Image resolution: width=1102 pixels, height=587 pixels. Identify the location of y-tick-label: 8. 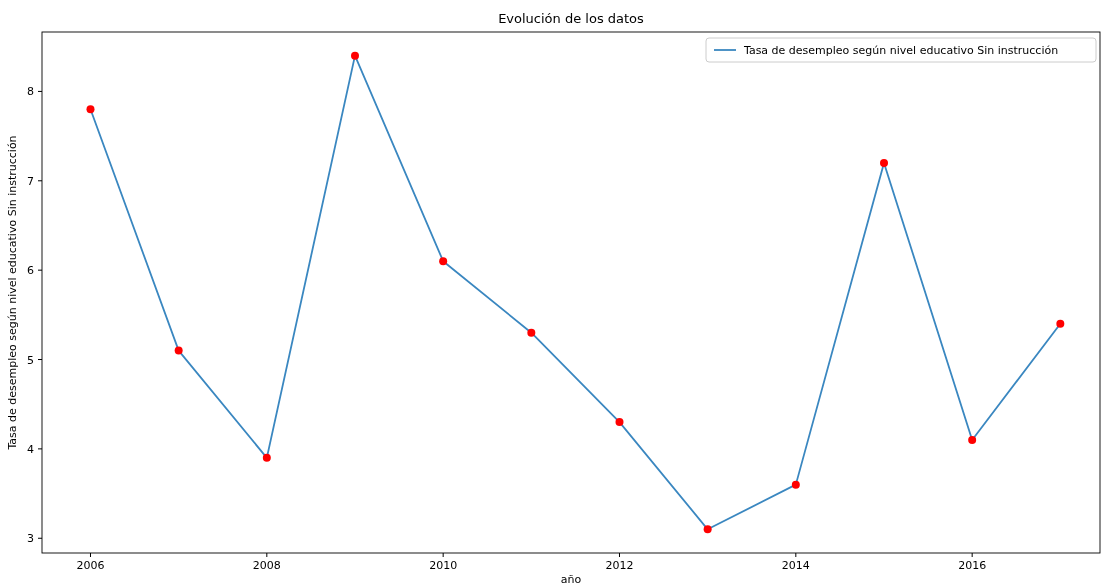
(30, 92).